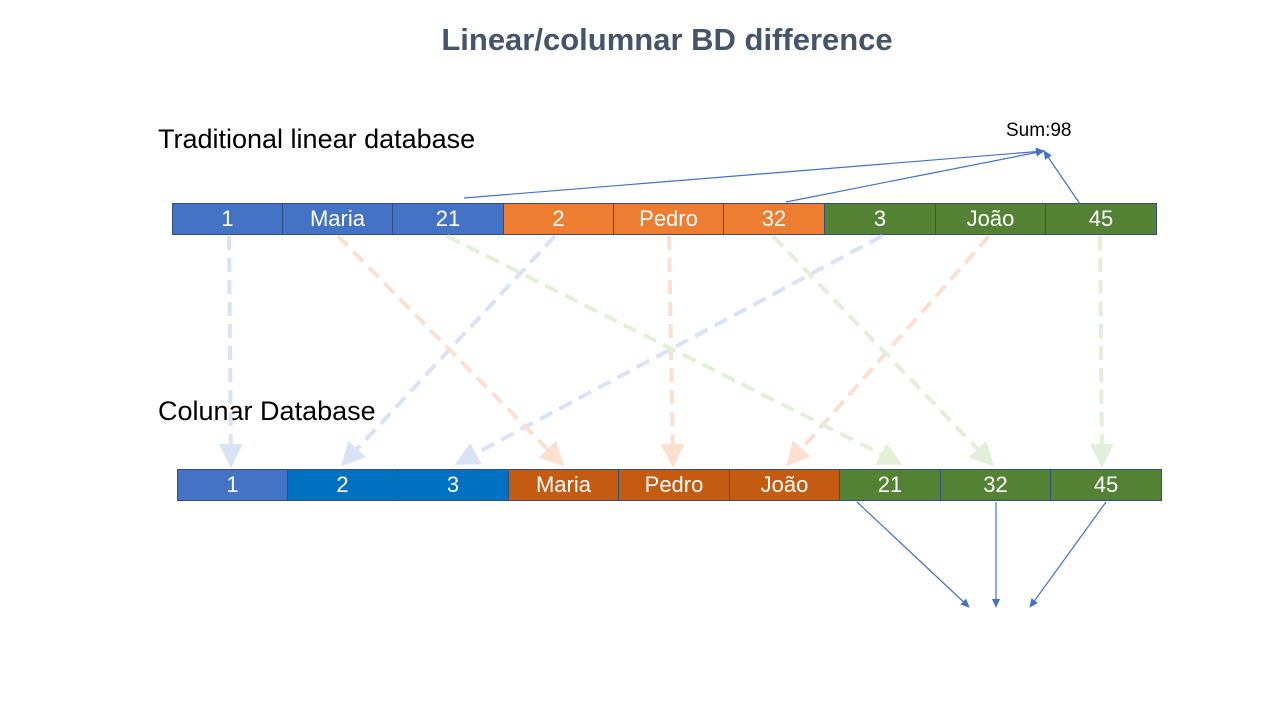  Describe the element at coordinates (343, 485) in the screenshot. I see `colunar-cell: 2` at that location.